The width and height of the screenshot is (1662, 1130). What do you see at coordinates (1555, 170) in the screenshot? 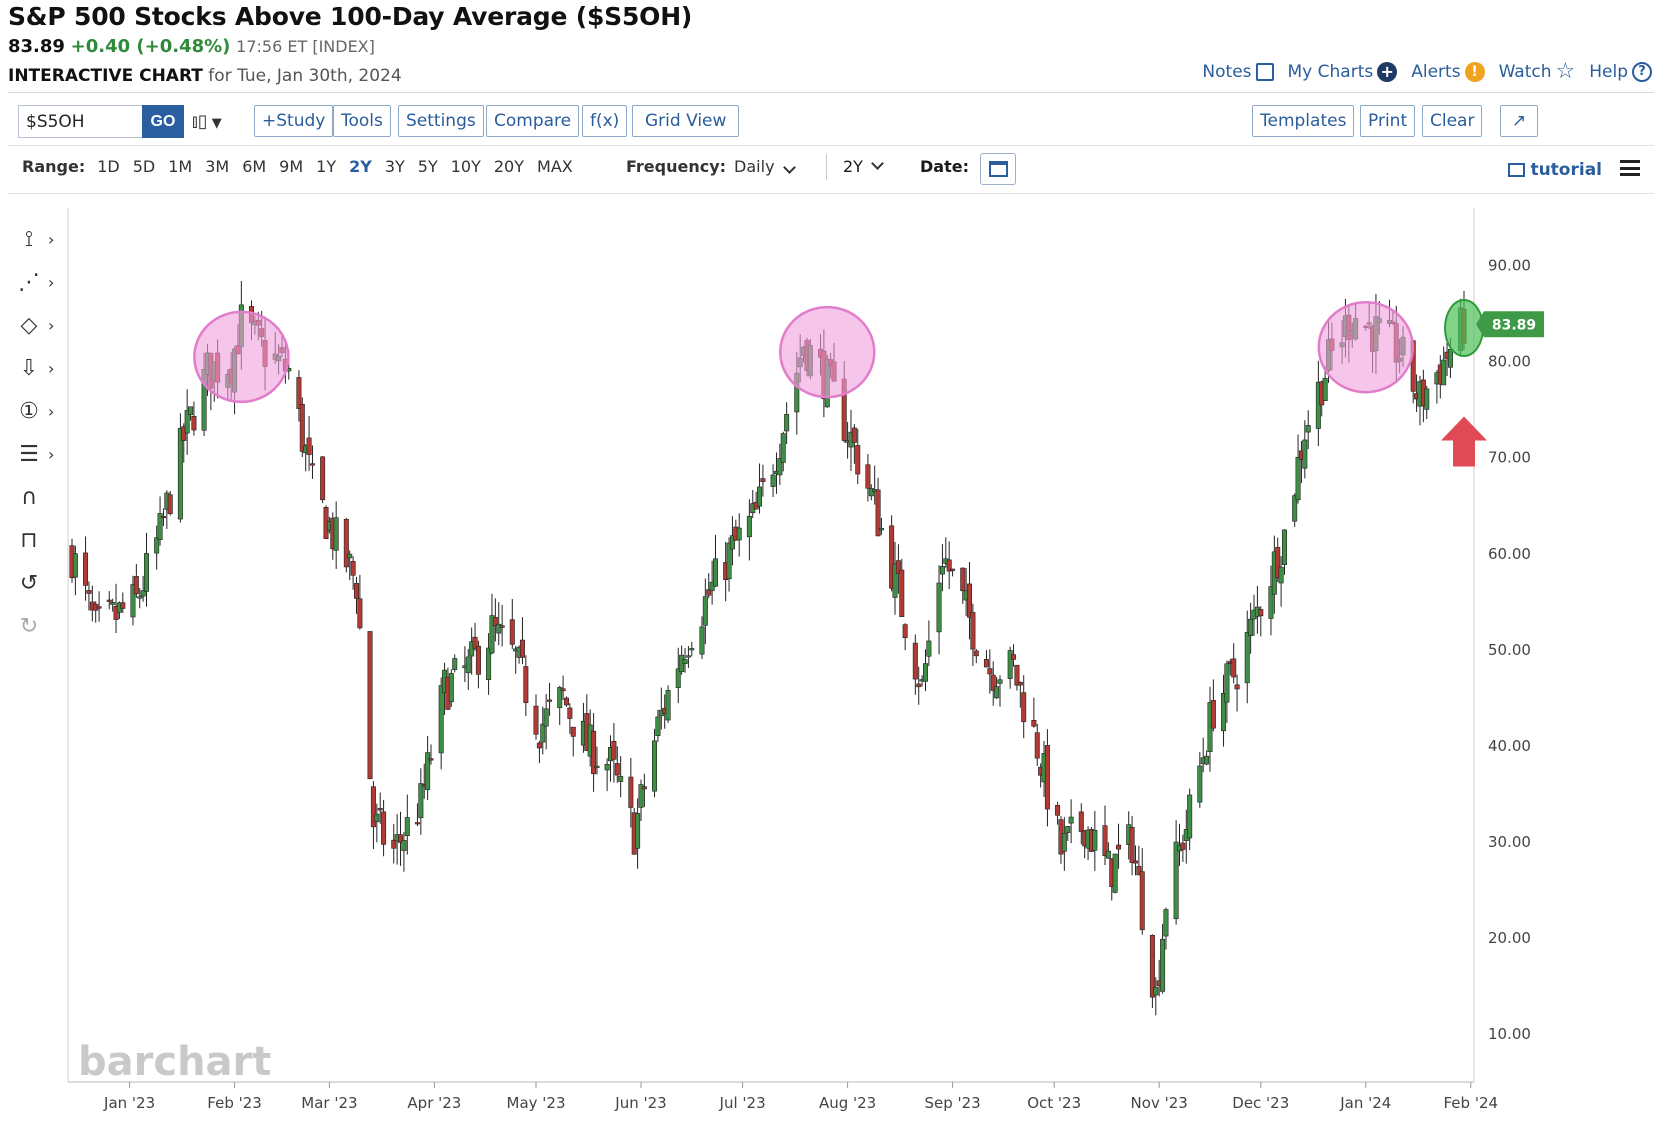
I see `tutorial-link: tutorial` at bounding box center [1555, 170].